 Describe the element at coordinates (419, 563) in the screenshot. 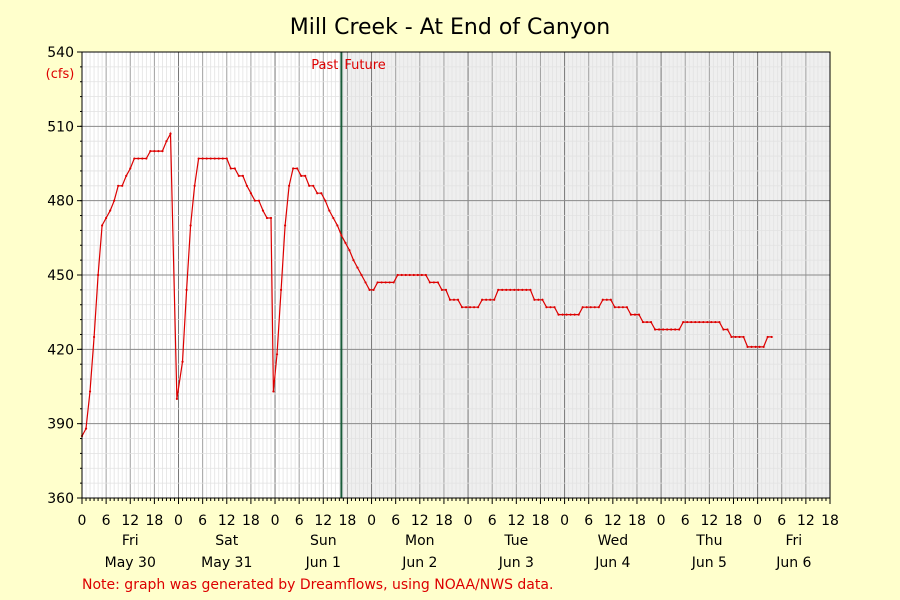

I see `day-date-label: Jun 2` at that location.